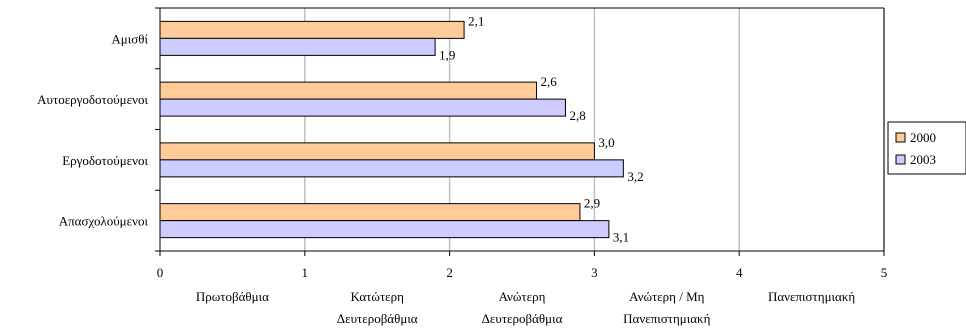 This screenshot has height=330, width=966. Describe the element at coordinates (232, 296) in the screenshot. I see `x-category-label: Πρωτοβάθμια` at that location.